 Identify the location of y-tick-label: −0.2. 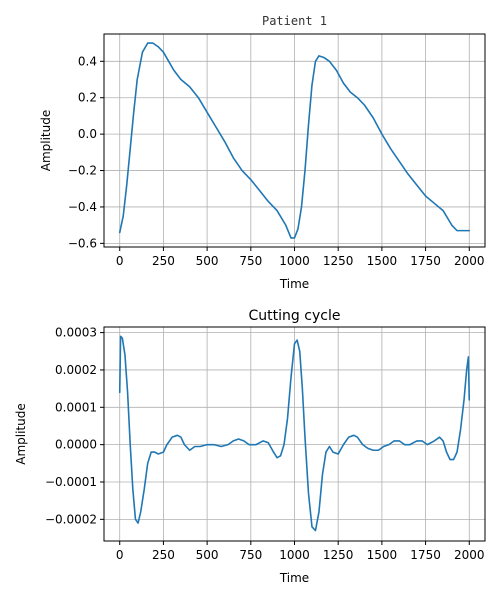
(82, 171).